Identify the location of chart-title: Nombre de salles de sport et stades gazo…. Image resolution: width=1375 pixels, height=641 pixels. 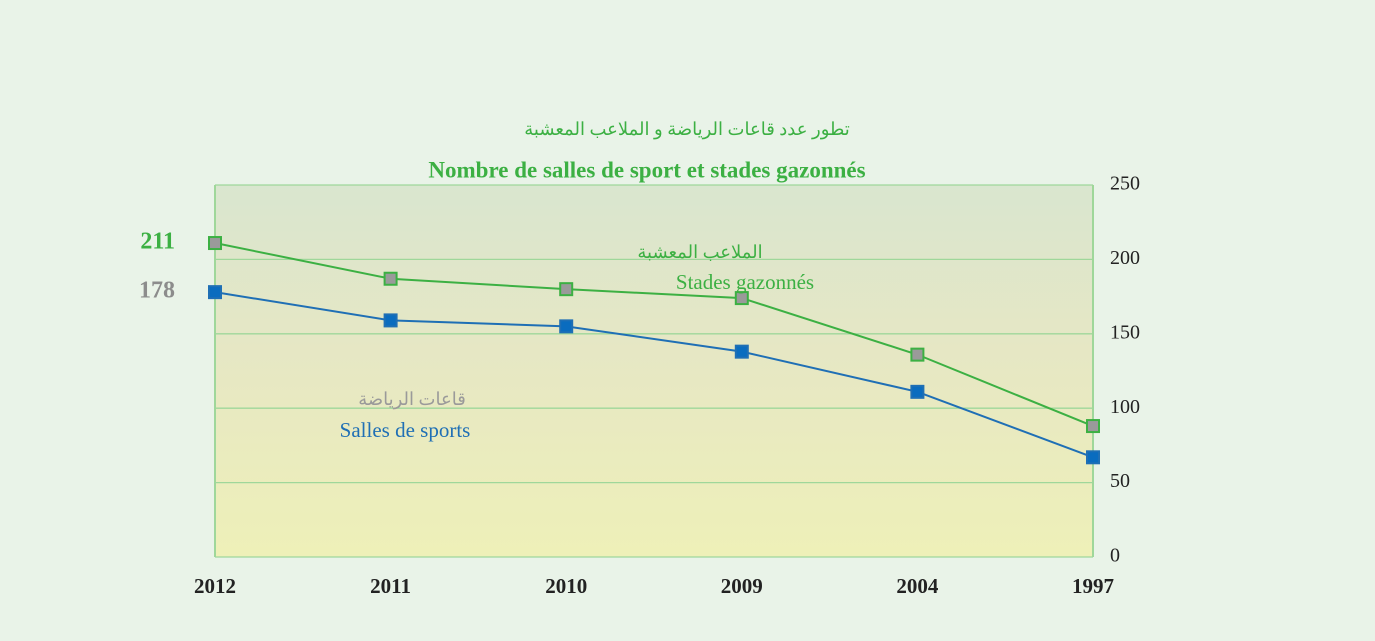
(646, 169).